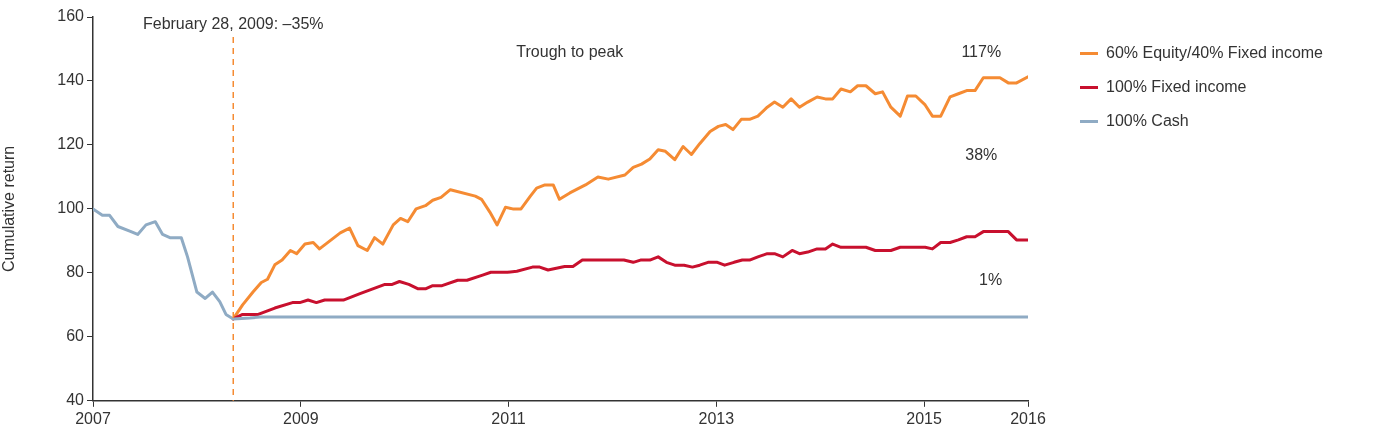 The image size is (1400, 432). I want to click on y-tick-label: 120, so click(71, 144).